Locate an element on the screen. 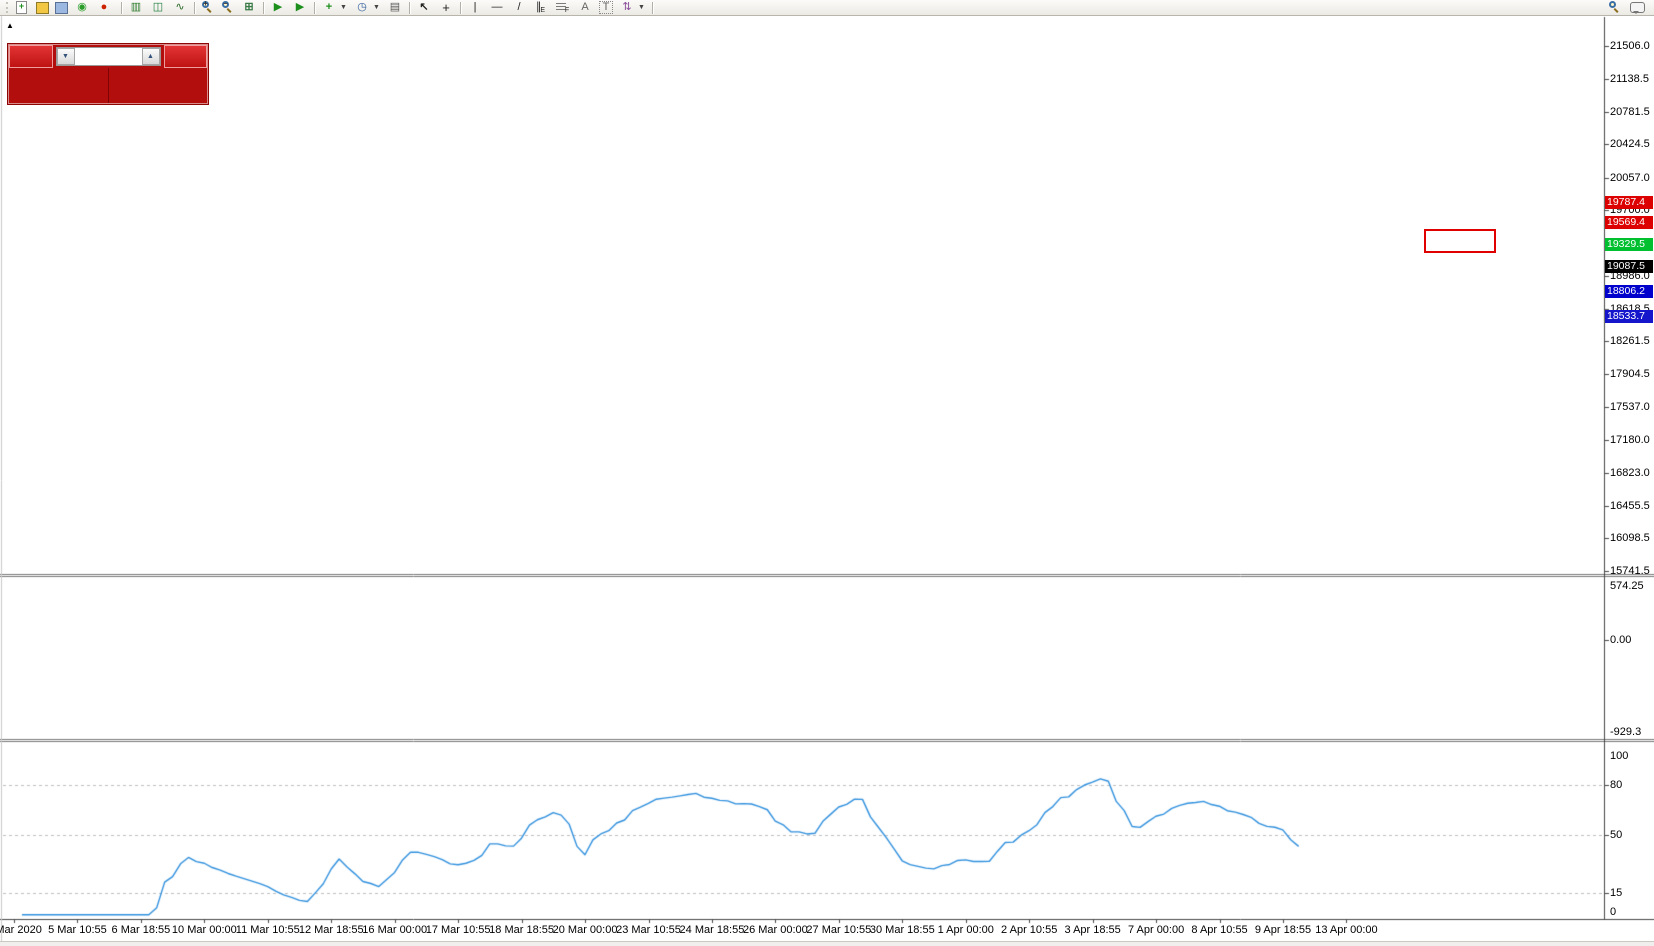  new-order-icon is located at coordinates (21, 7).